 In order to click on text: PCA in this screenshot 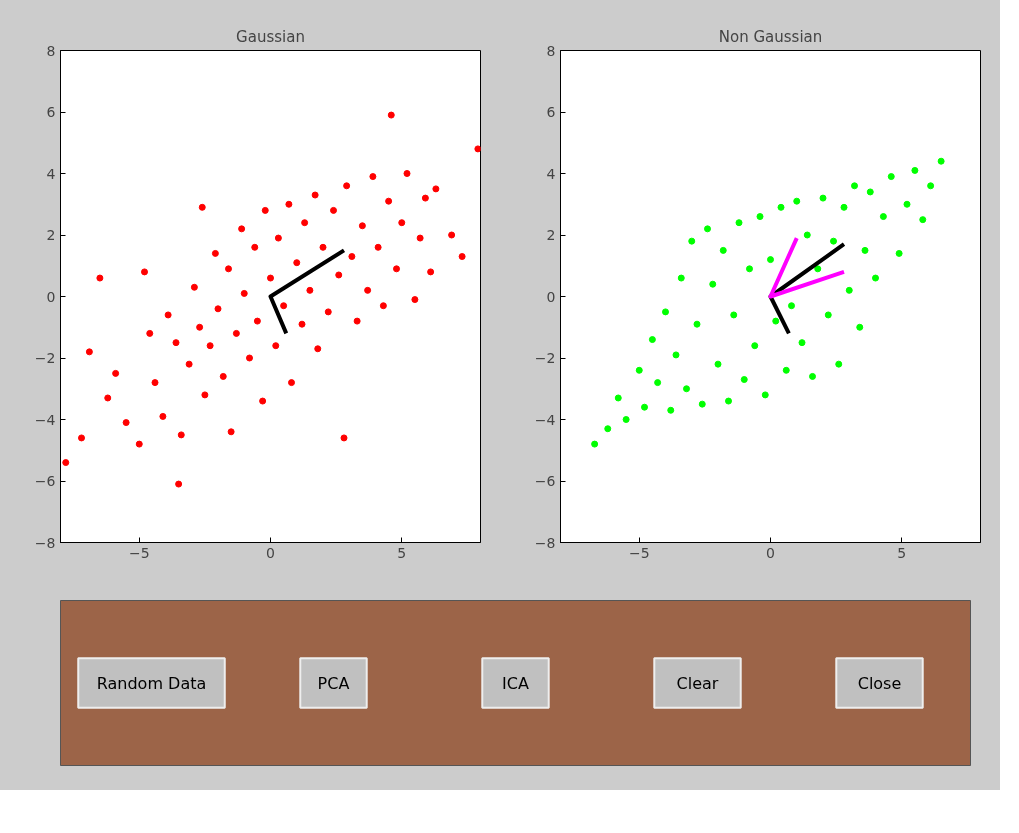, I will do `click(333, 683)`.